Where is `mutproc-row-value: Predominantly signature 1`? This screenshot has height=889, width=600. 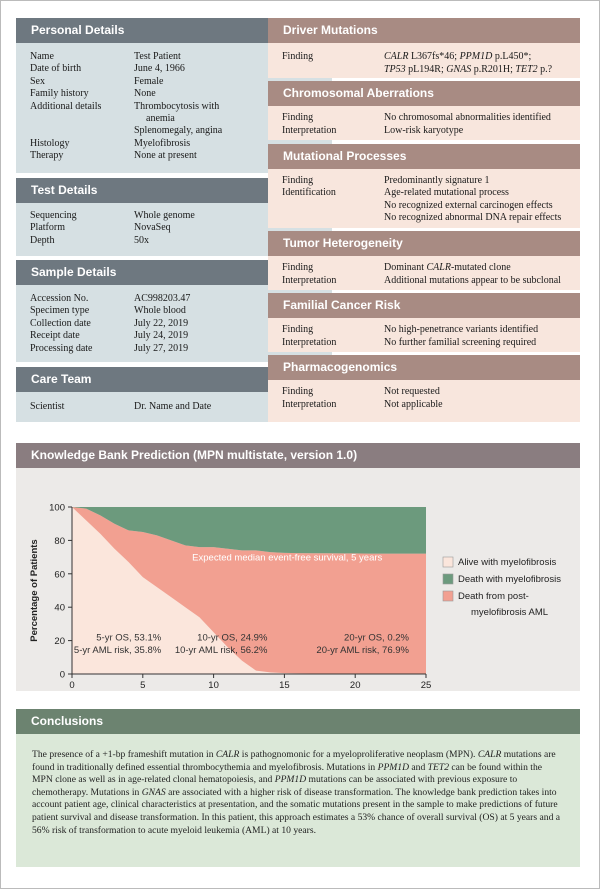 mutproc-row-value: Predominantly signature 1 is located at coordinates (437, 180).